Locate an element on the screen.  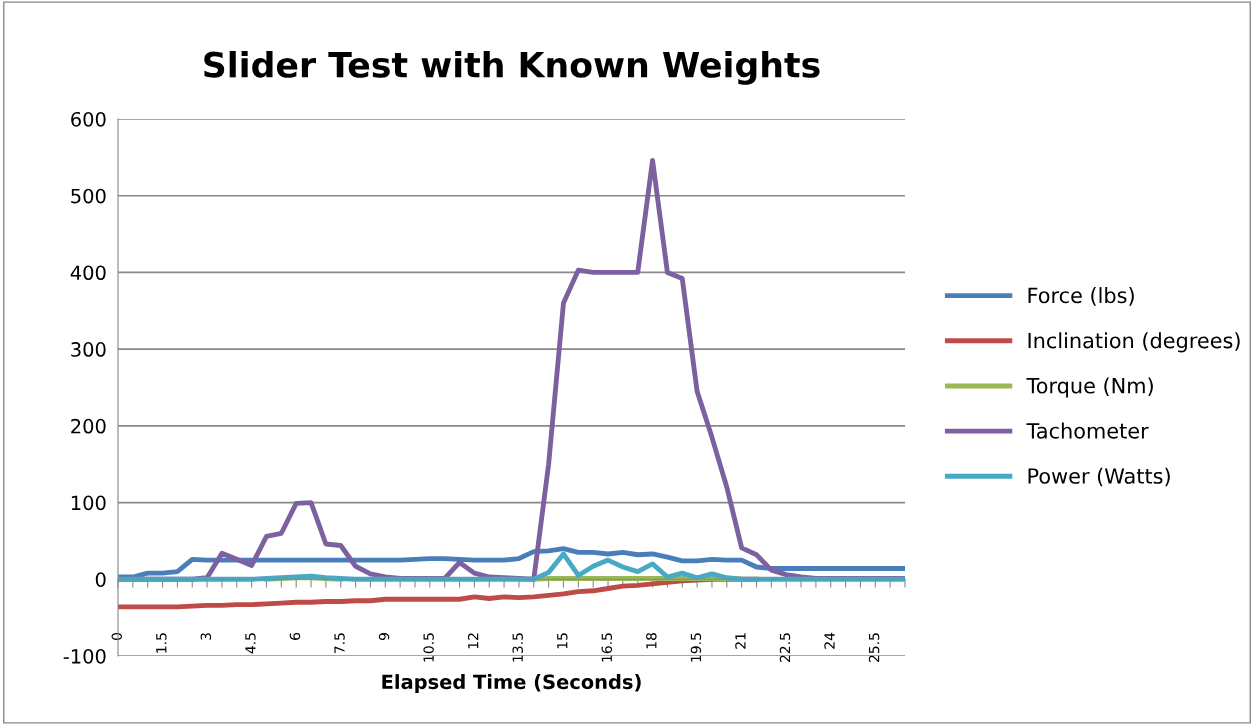
x-tick-label: 21 is located at coordinates (740, 641).